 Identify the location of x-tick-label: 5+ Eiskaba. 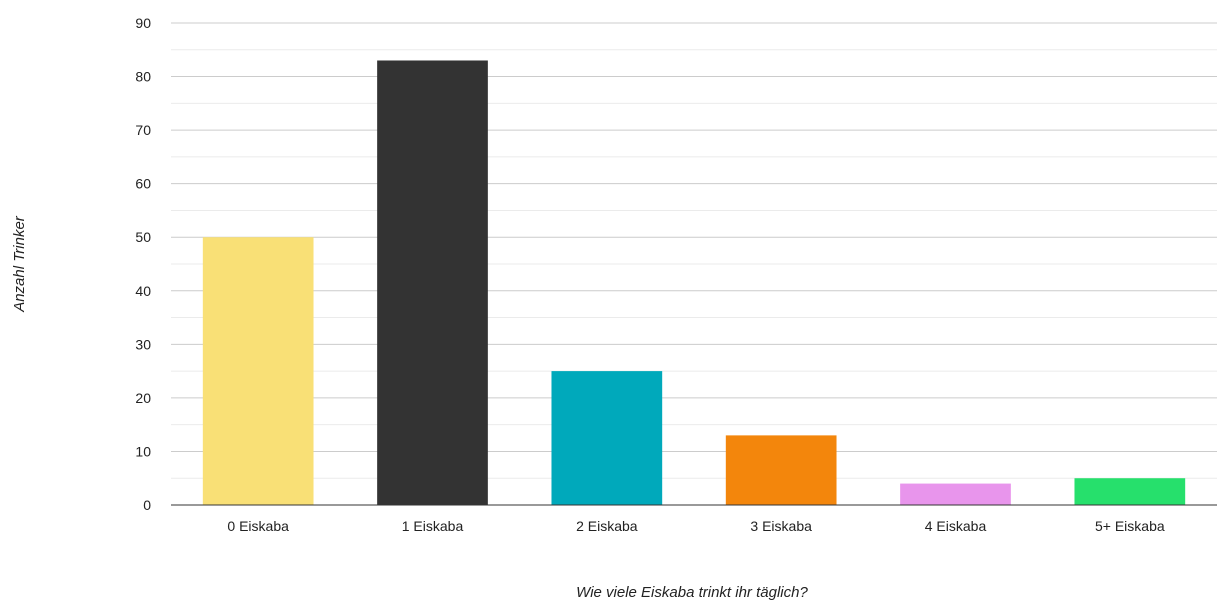
(1130, 526).